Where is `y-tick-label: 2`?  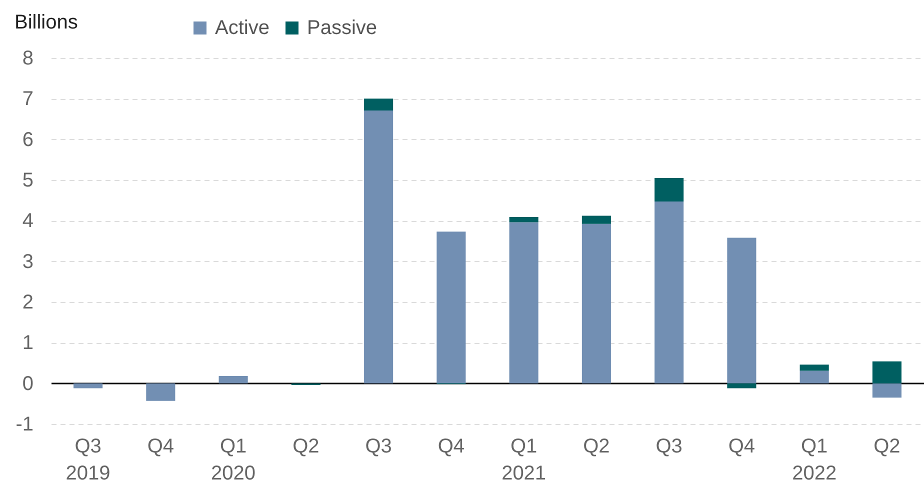 y-tick-label: 2 is located at coordinates (28, 303).